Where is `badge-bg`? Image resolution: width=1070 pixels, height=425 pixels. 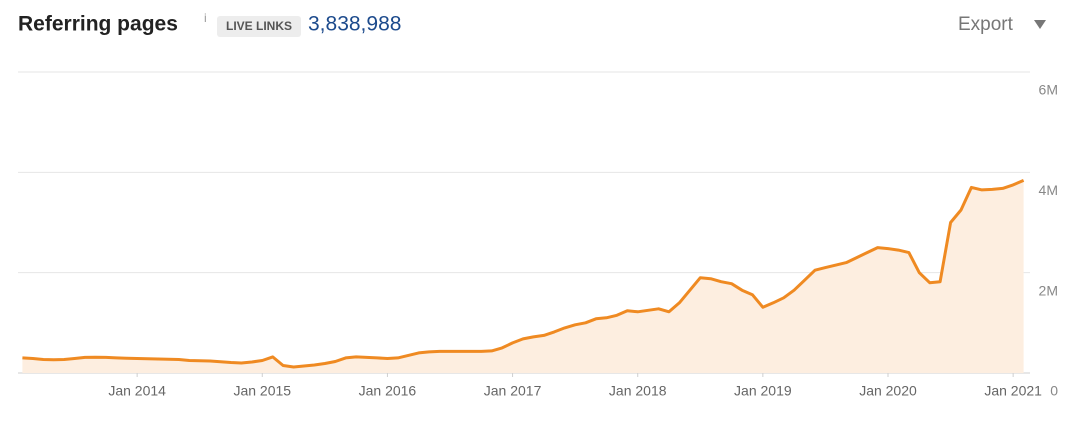 badge-bg is located at coordinates (259, 26).